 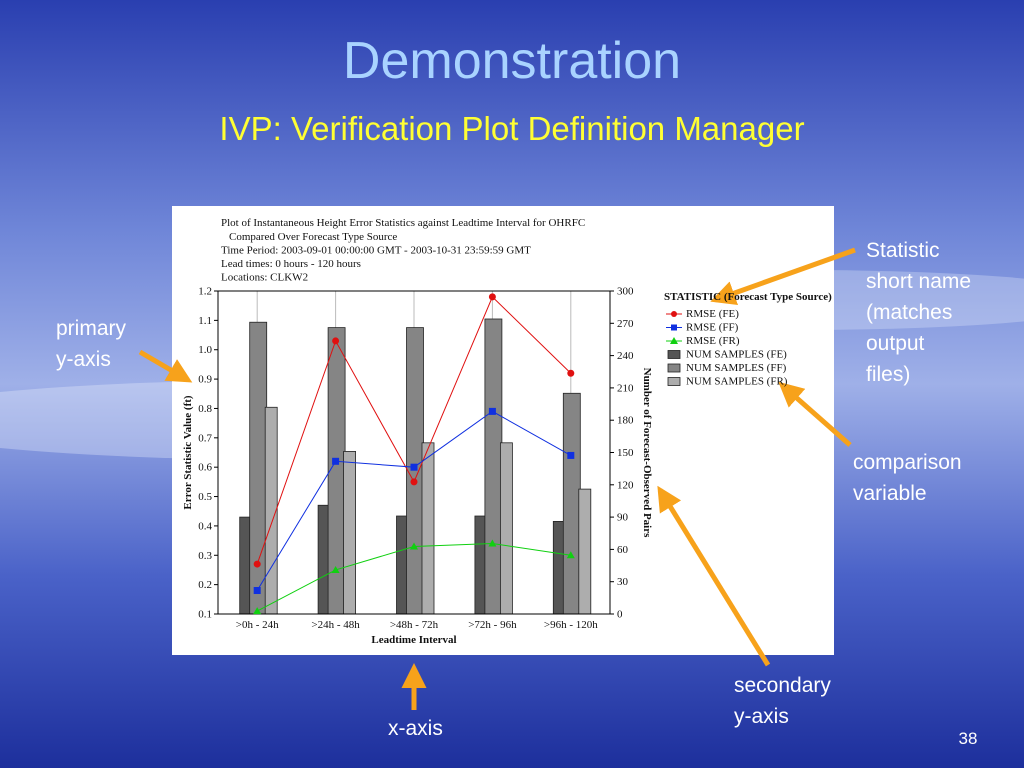 What do you see at coordinates (623, 550) in the screenshot?
I see `y2-tick-label: 60` at bounding box center [623, 550].